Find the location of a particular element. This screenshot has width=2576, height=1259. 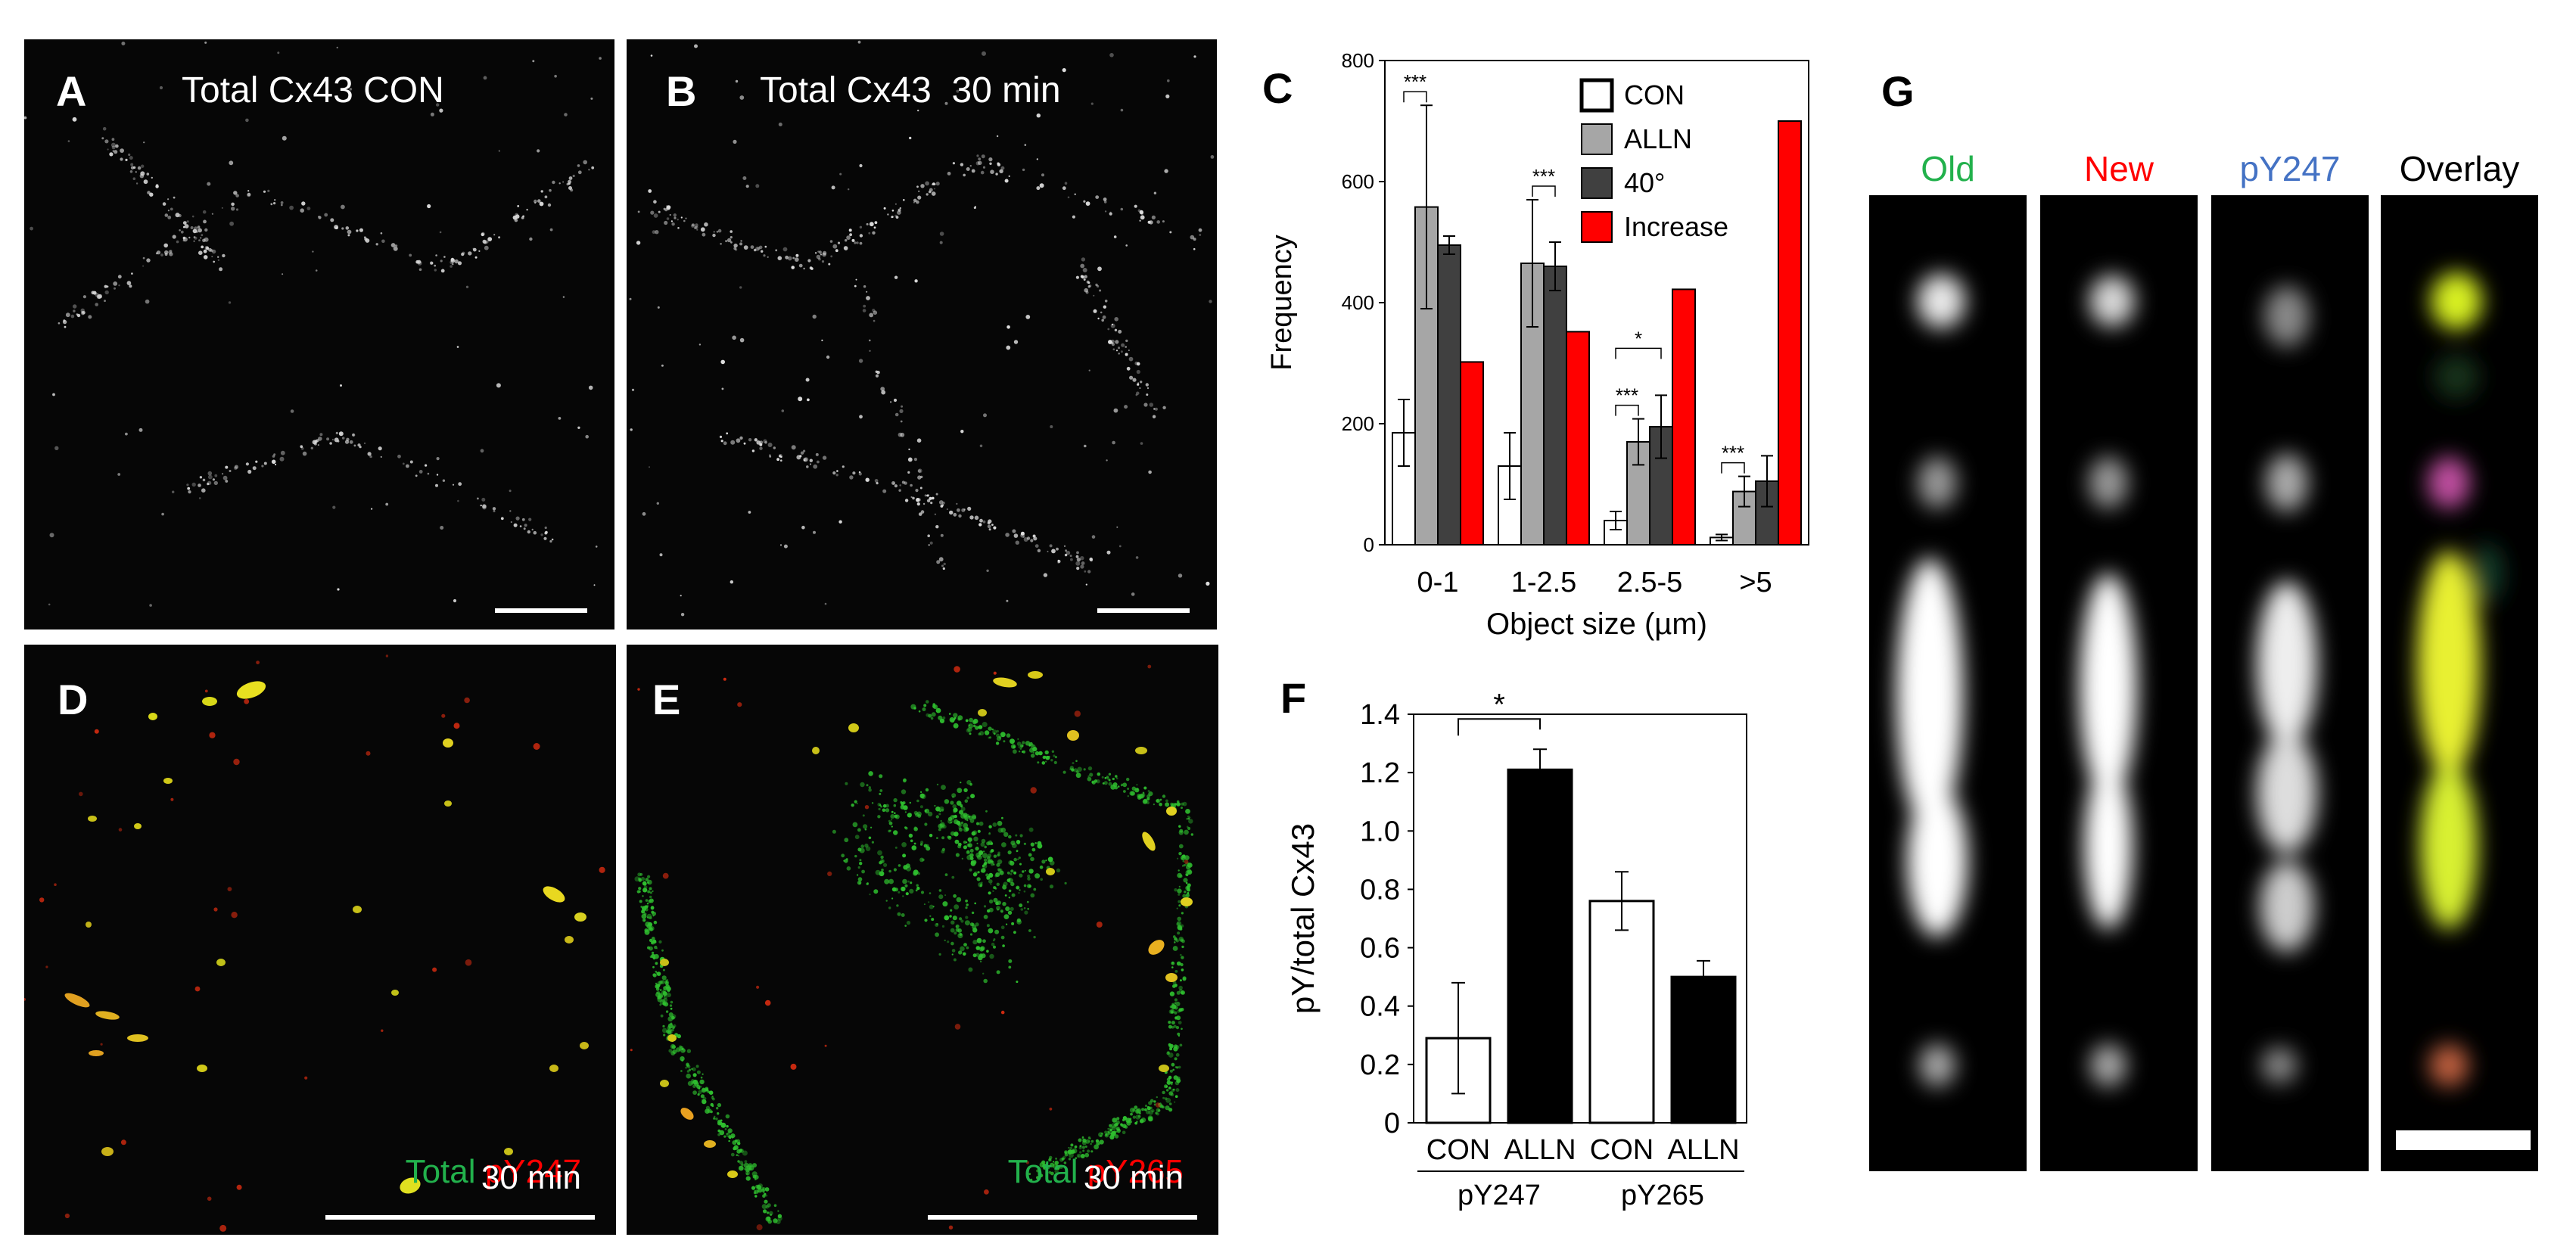

red-puncta is located at coordinates (67, 1216).